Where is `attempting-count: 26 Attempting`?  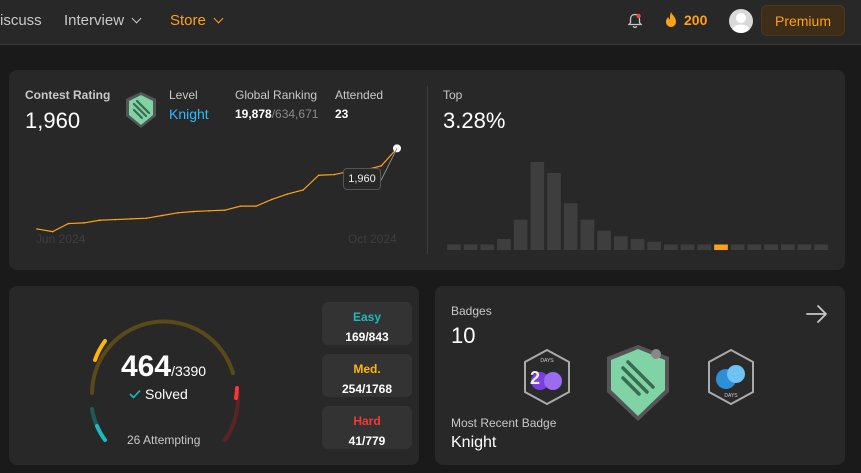 attempting-count: 26 Attempting is located at coordinates (164, 440).